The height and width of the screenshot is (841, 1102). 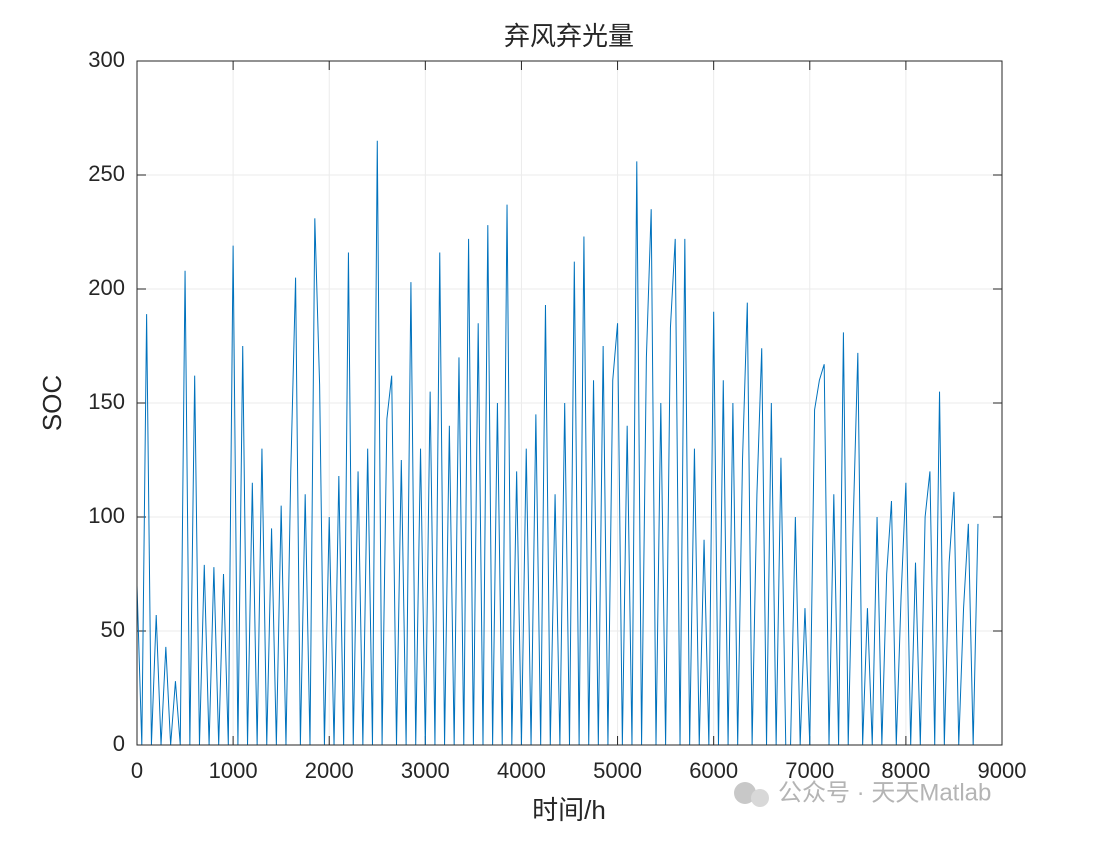 I want to click on chart-title: 弃风弃光量, so click(x=569, y=36).